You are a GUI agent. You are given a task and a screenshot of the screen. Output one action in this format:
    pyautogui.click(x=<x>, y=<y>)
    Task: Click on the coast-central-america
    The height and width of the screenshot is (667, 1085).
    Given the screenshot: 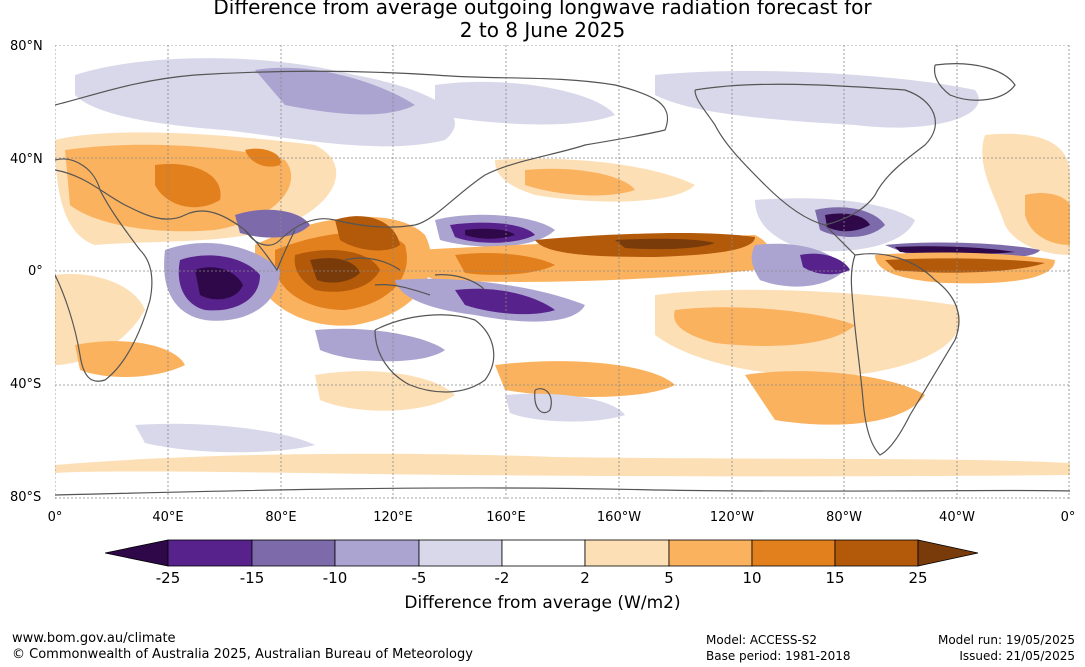 What is the action you would take?
    pyautogui.click(x=840, y=240)
    